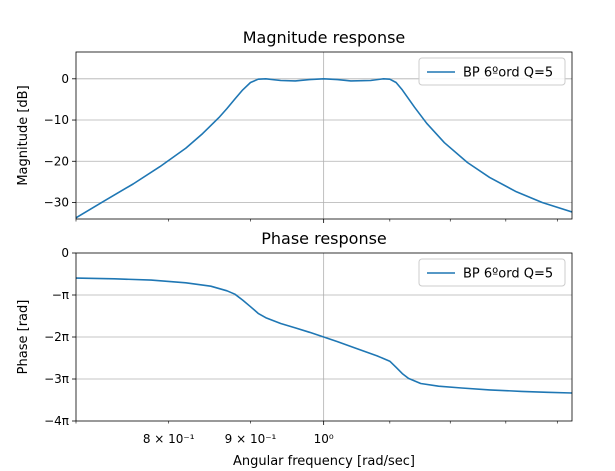 This screenshot has width=615, height=471. Describe the element at coordinates (56, 337) in the screenshot. I see `y-tick-label: −2π` at that location.